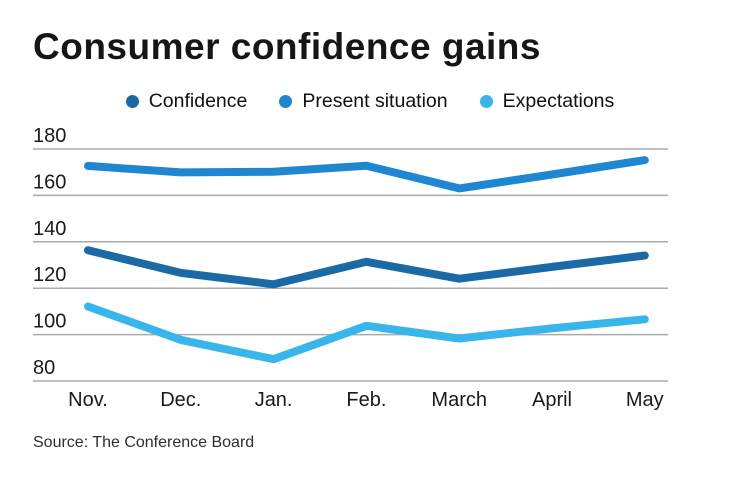 The height and width of the screenshot is (482, 740). What do you see at coordinates (198, 101) in the screenshot?
I see `legend-label-confidence: Confidence` at bounding box center [198, 101].